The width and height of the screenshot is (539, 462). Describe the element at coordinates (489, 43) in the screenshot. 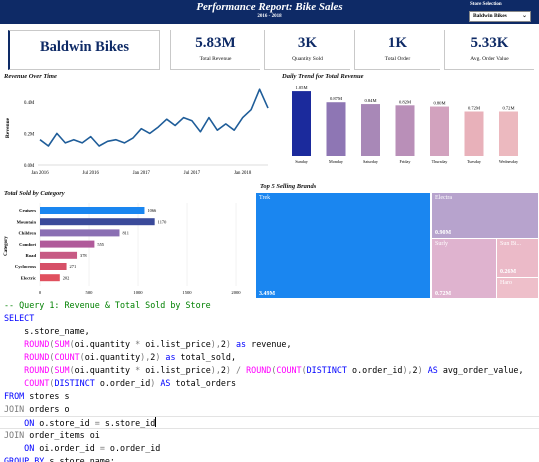

I see `avg-order-value-value: 5.33K` at that location.